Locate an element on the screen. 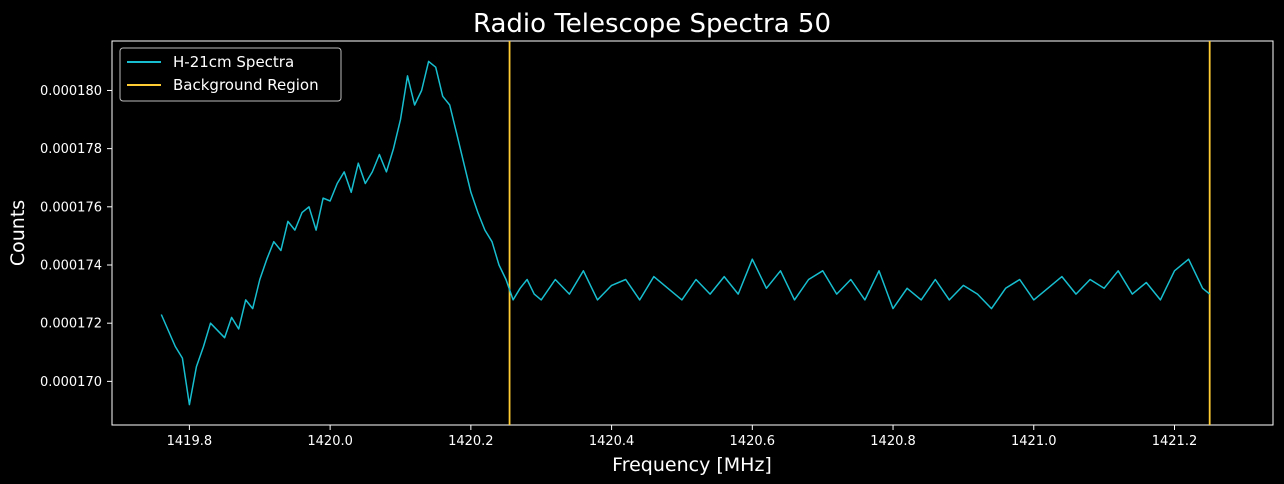 The image size is (1284, 484). y-axis-label: Counts is located at coordinates (18, 233).